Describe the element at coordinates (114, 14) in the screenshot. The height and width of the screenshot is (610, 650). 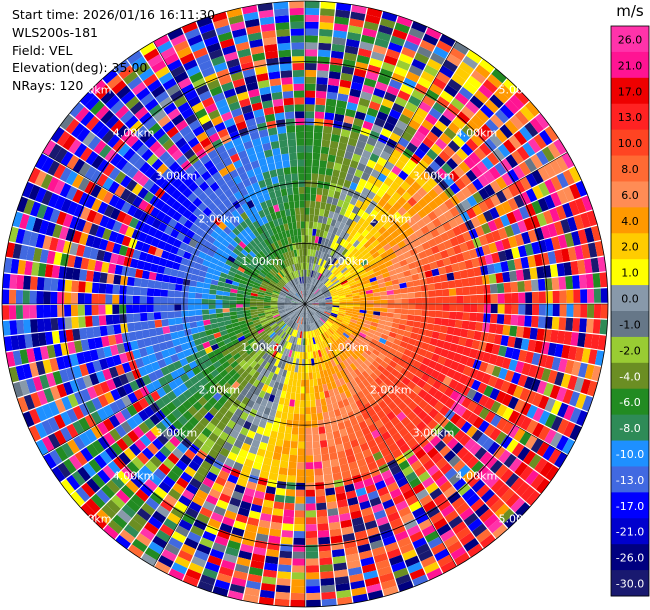
I see `start-time-label: Start time: 2026/01/16 16:11:30` at that location.